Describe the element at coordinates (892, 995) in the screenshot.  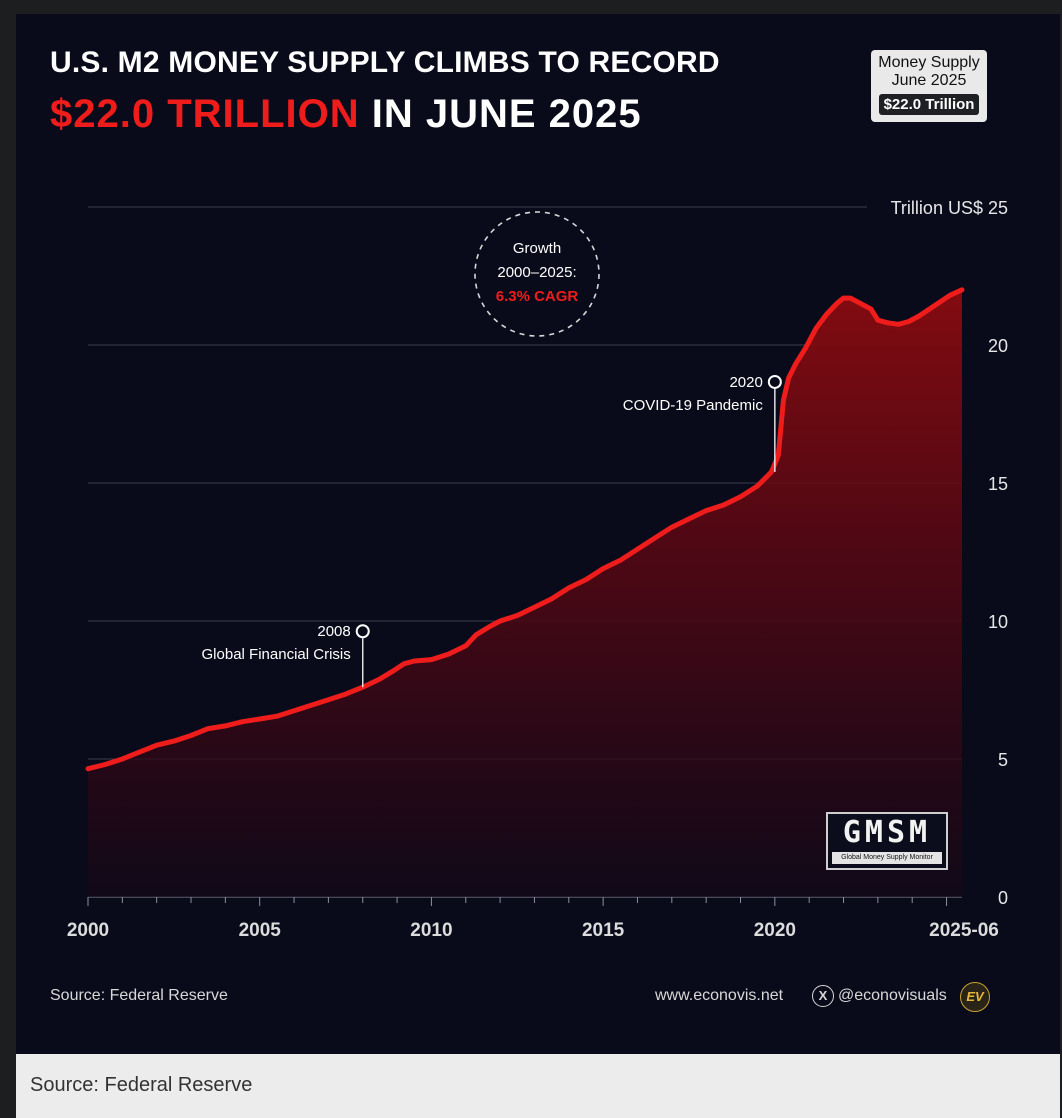
I see `footer-social-handle: @econovisuals` at that location.